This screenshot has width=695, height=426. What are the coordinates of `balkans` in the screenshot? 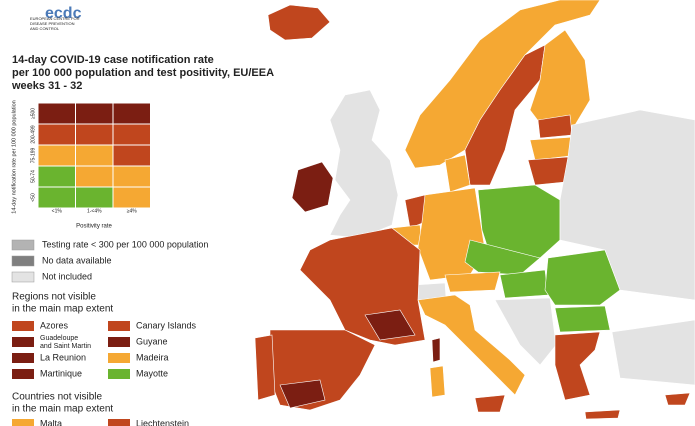 It's located at (525, 331).